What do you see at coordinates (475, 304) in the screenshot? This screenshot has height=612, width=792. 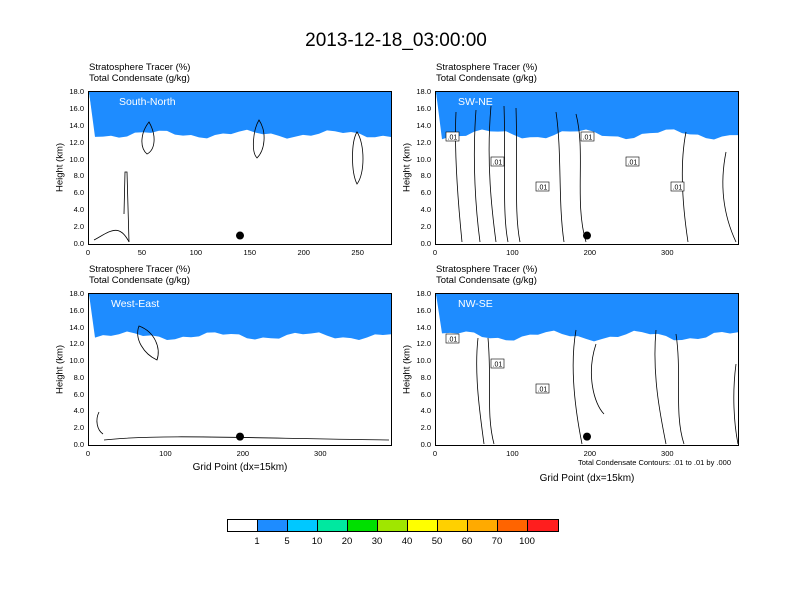 I see `region-label: NW-SE` at bounding box center [475, 304].